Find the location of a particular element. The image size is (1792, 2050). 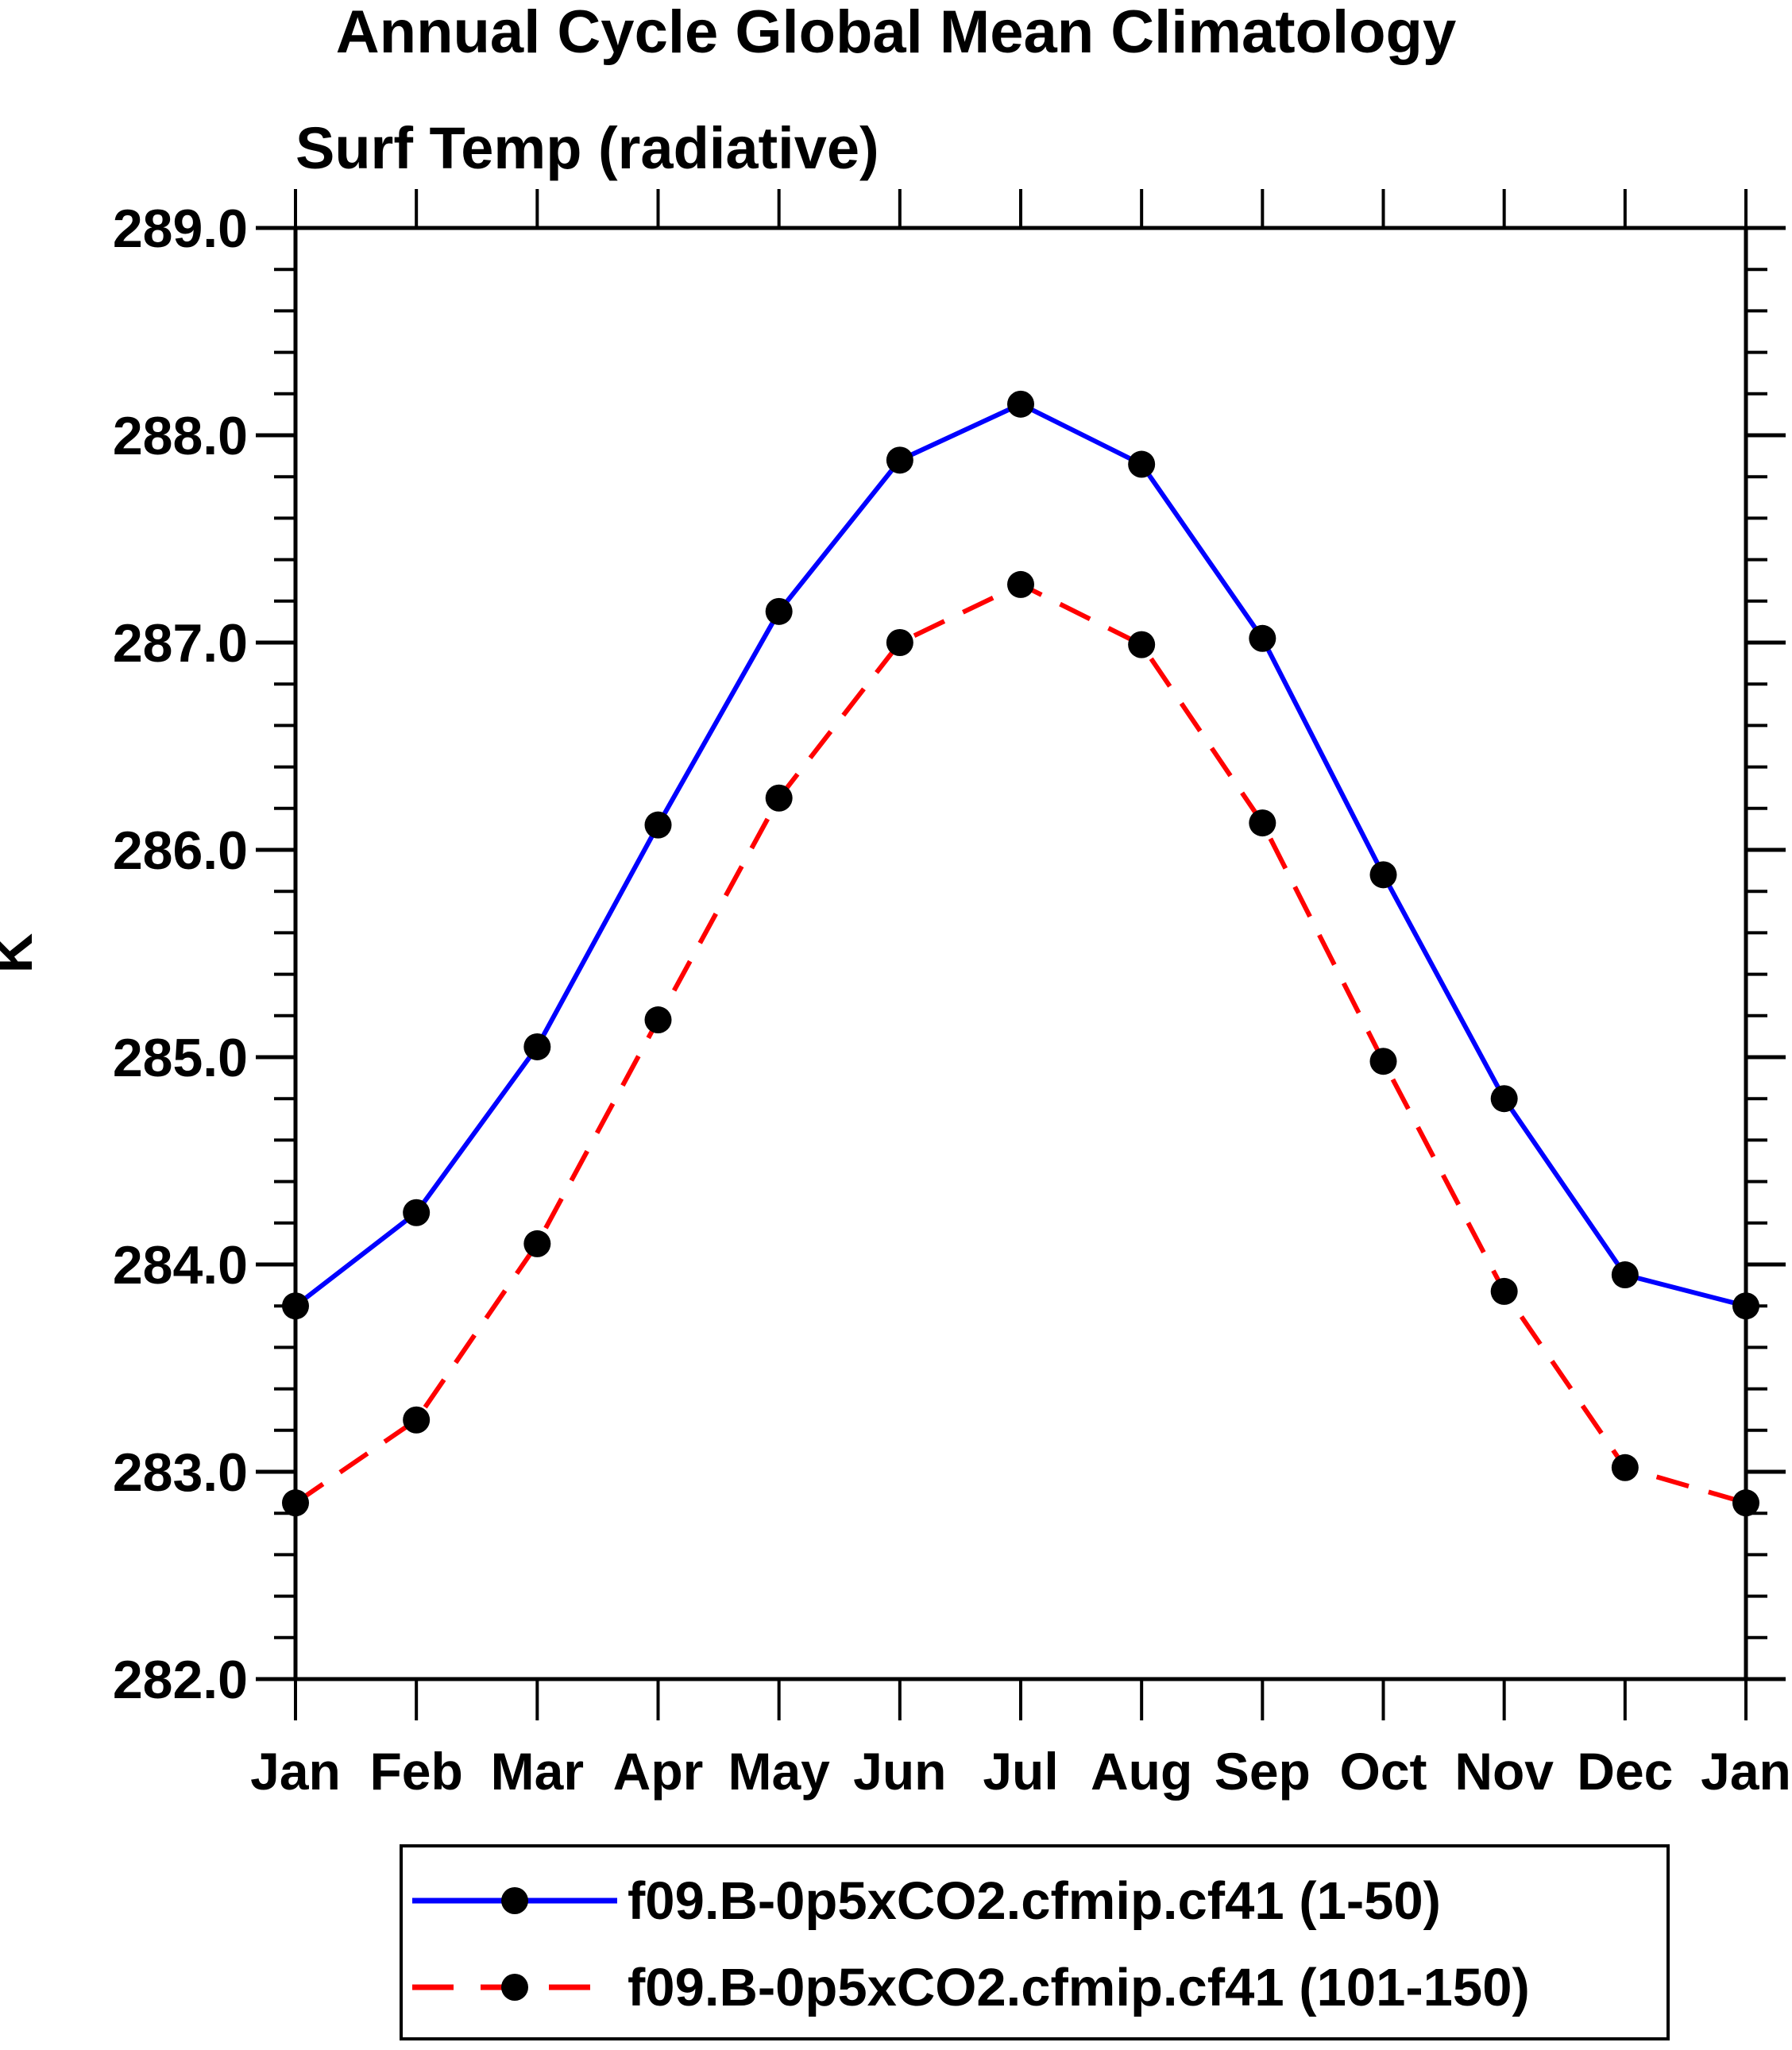

chart-subtitle: Surf Temp (radiative) is located at coordinates (587, 148).